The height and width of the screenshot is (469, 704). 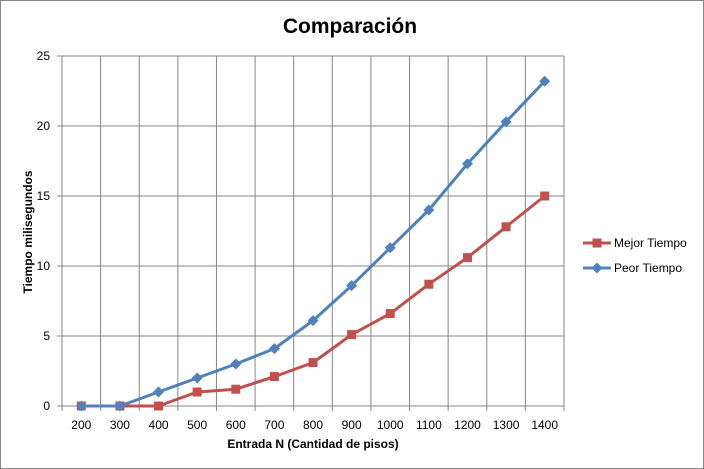 I want to click on x-tick-label: 600, so click(x=236, y=425).